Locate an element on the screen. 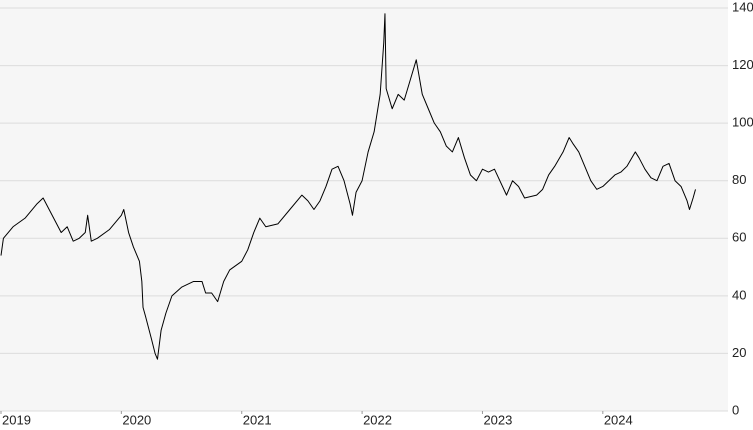 Image resolution: width=753 pixels, height=430 pixels. x-tick-label: 2023 is located at coordinates (497, 419).